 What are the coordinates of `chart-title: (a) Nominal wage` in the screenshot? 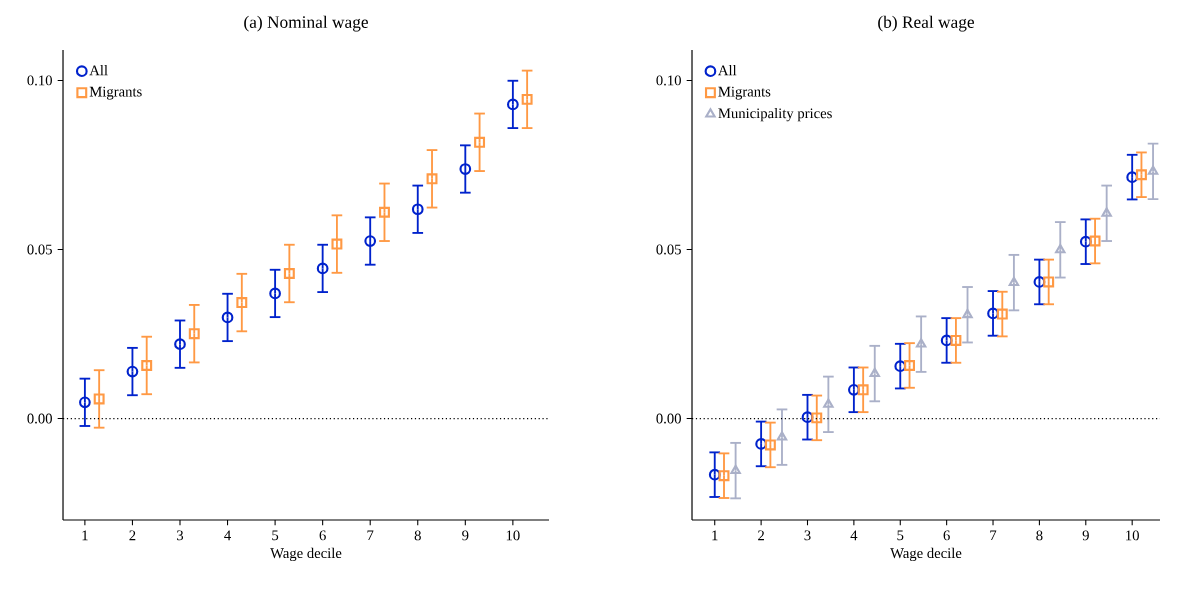 It's located at (306, 23).